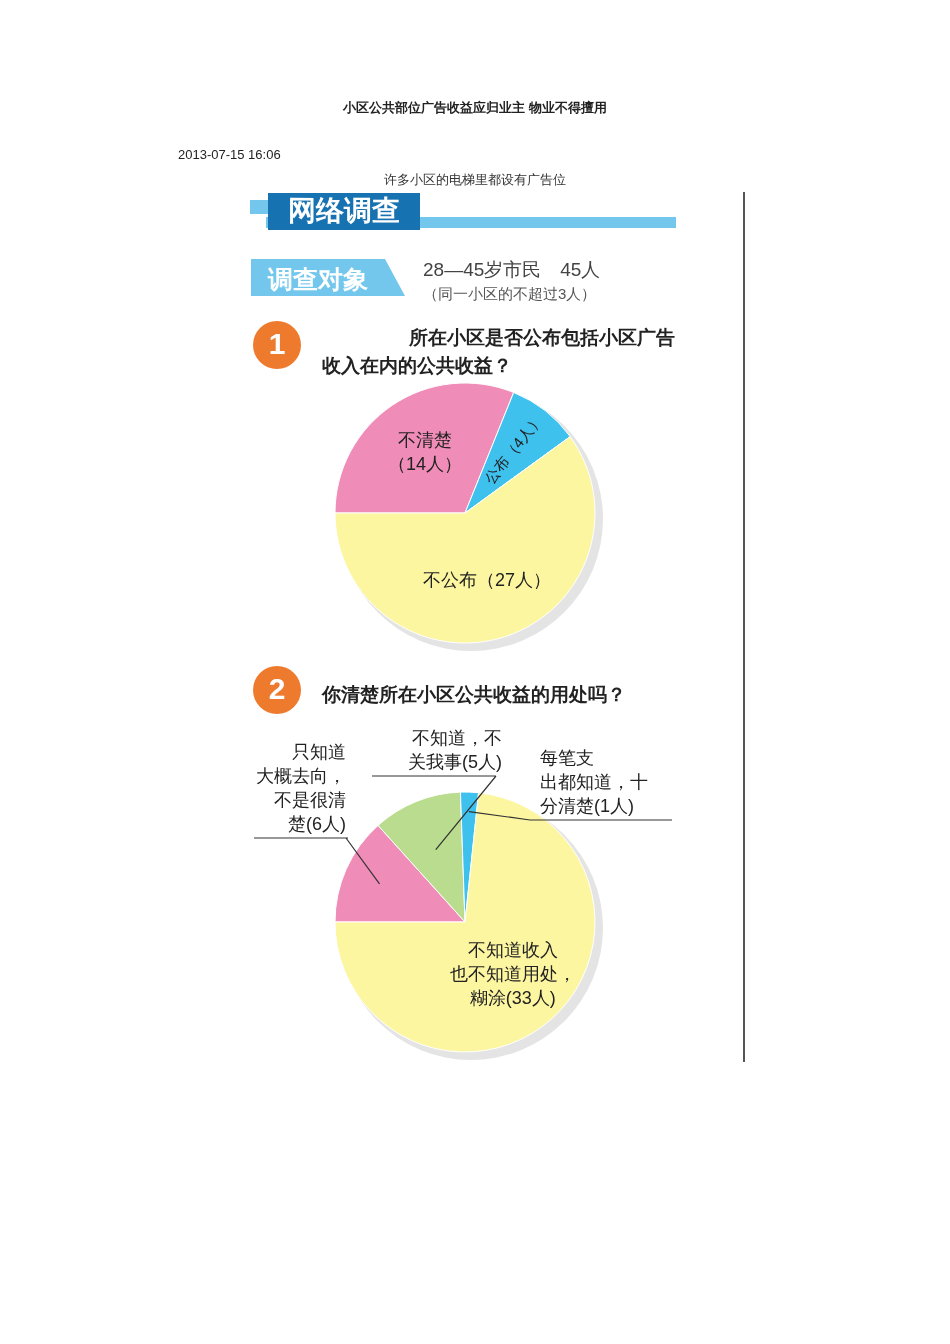  I want to click on chart-title: 你清楚所在小区公共收益的用处吗？, so click(473, 694).